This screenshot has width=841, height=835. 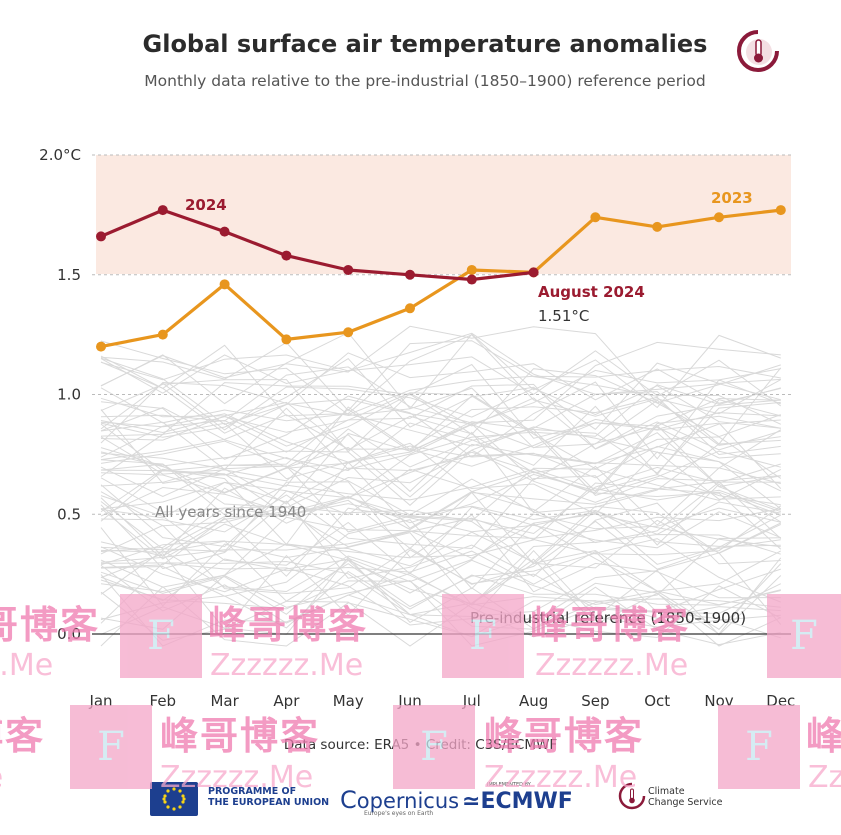 I want to click on ecmwf-logo: ≃ECMWF, so click(x=517, y=801).